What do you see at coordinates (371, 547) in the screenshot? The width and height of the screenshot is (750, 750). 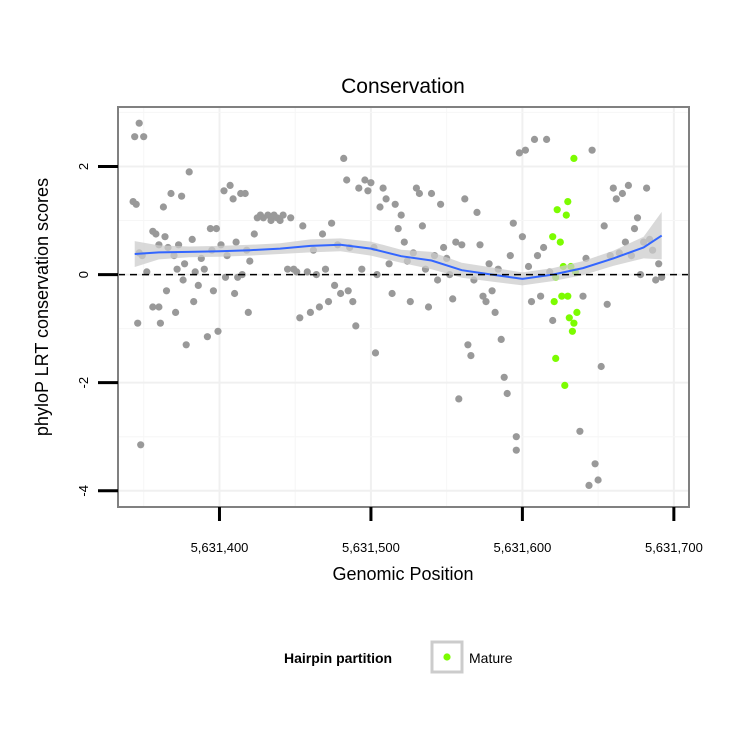 I see `x-tick-label: 5,631,500` at bounding box center [371, 547].